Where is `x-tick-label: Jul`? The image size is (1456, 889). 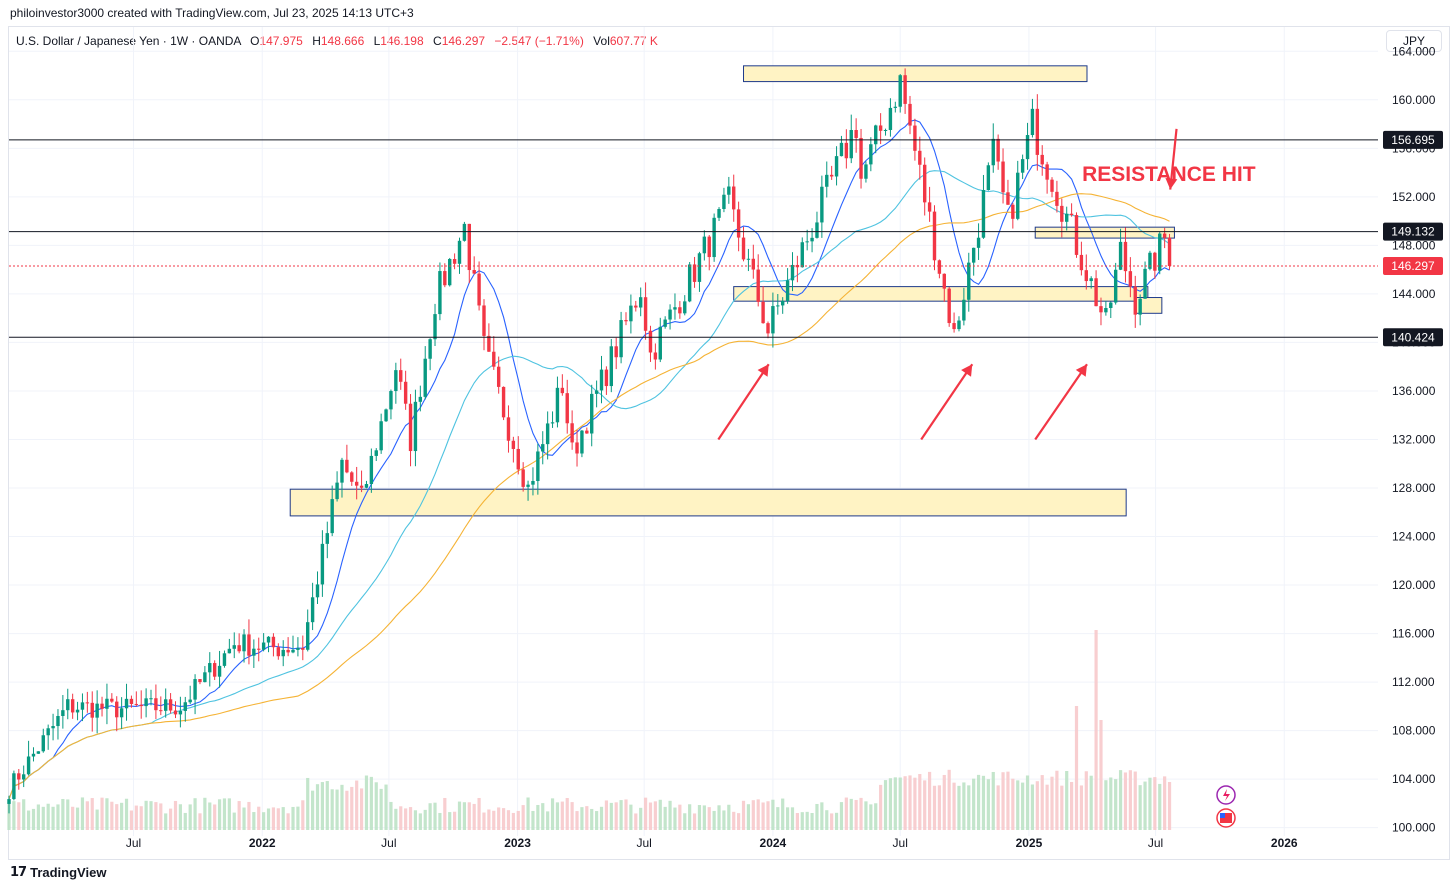
x-tick-label: Jul is located at coordinates (644, 843).